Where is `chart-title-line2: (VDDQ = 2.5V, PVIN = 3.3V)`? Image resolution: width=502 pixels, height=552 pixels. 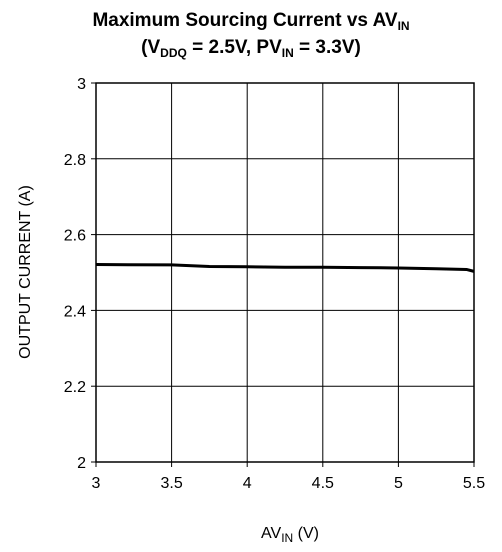 chart-title-line2: (VDDQ = 2.5V, PVIN = 3.3V) is located at coordinates (251, 48).